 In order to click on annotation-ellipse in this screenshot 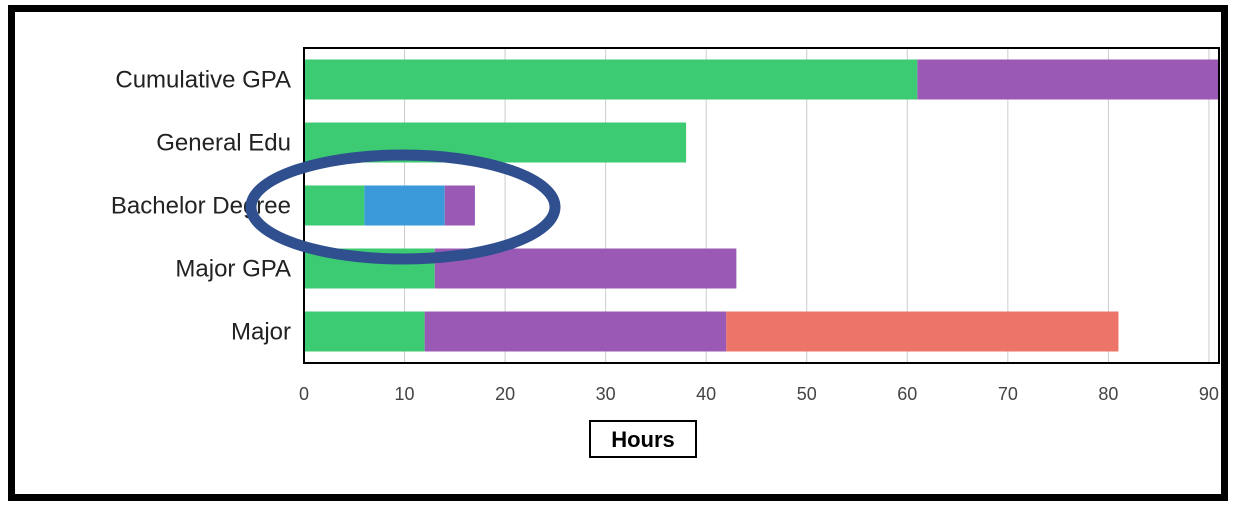, I will do `click(403, 207)`.